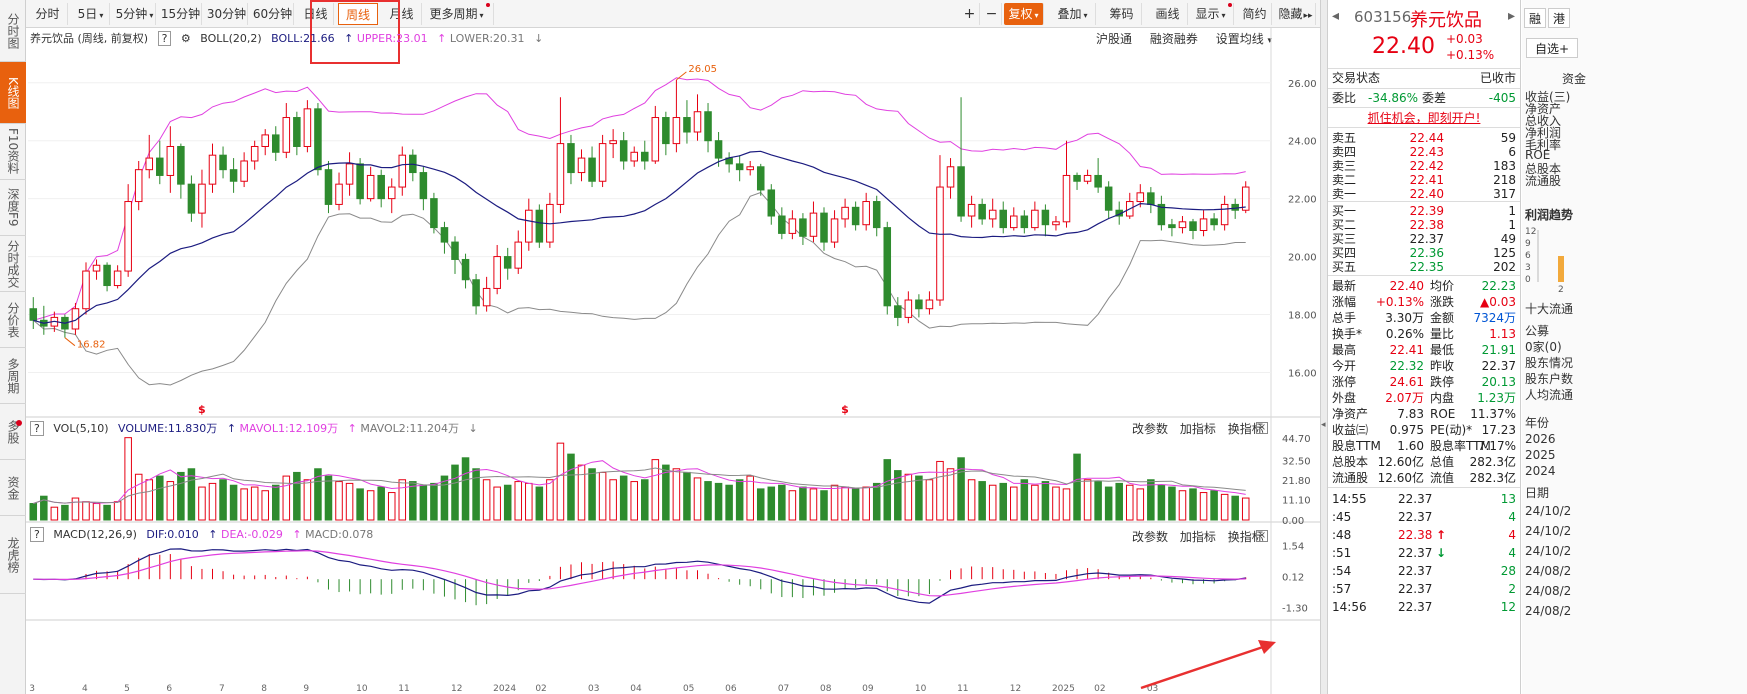 This screenshot has height=694, width=1747. I want to click on left-nav-item-2: F10资料, so click(13, 152).